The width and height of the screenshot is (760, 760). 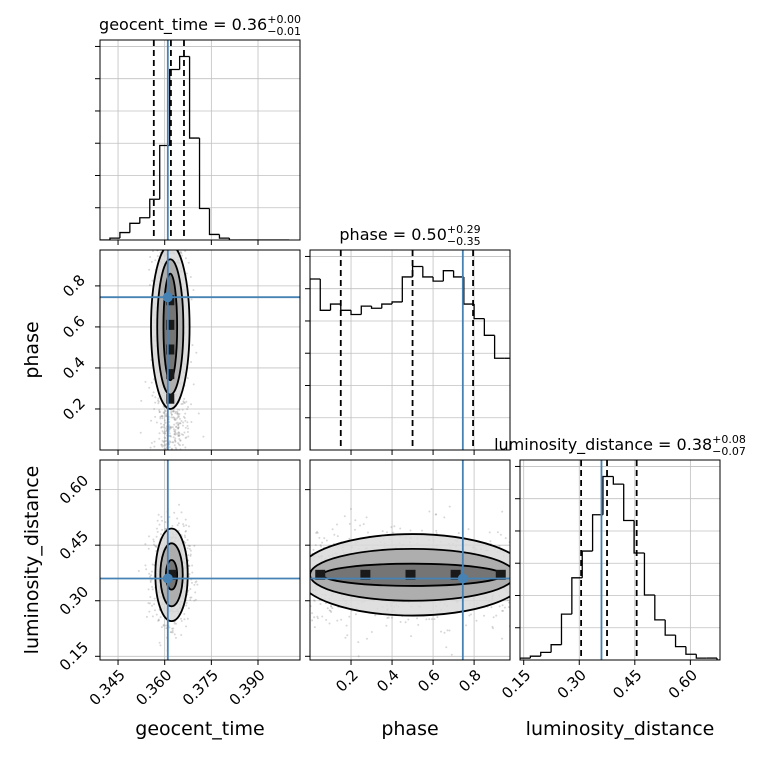 What do you see at coordinates (284, 31) in the screenshot?
I see `title-minus: −0.01` at bounding box center [284, 31].